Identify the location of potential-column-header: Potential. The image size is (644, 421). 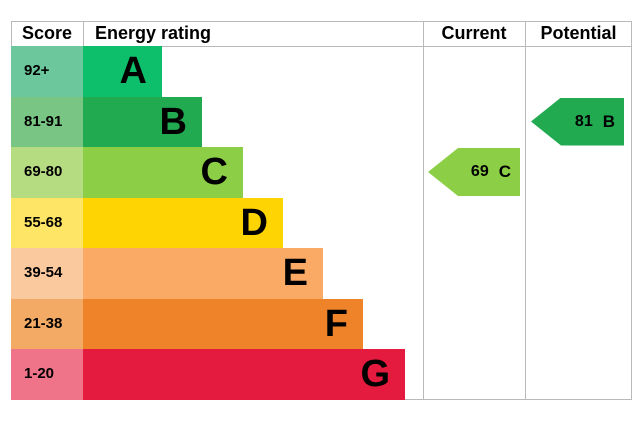
(578, 33).